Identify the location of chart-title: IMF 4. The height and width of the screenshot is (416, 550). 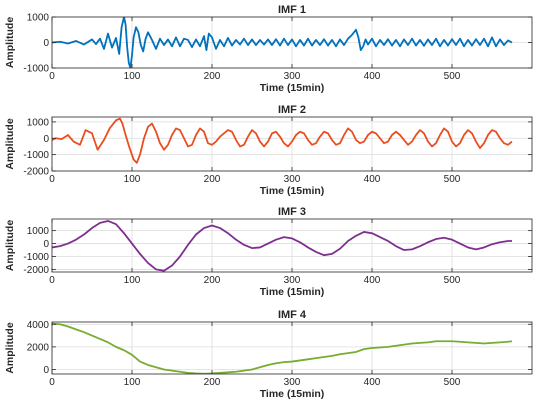
(292, 315).